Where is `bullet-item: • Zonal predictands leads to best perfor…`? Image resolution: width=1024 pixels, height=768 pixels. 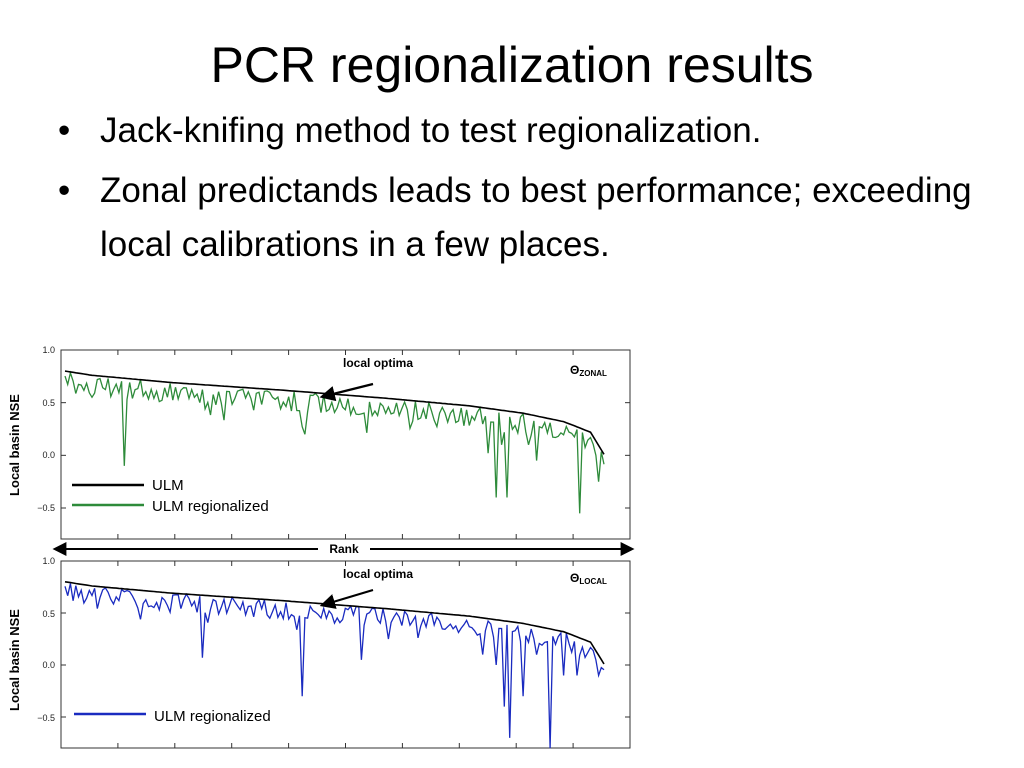
bullet-item: • Zonal predictands leads to best perfor… is located at coordinates (523, 218).